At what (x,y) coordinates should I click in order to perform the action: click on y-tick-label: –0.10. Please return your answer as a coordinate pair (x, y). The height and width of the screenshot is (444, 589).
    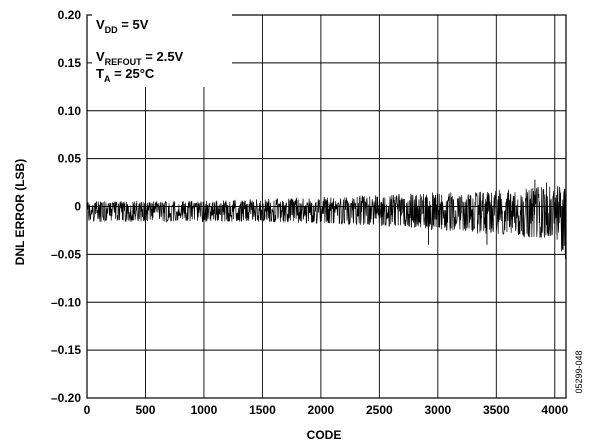
    Looking at the image, I should click on (66, 302).